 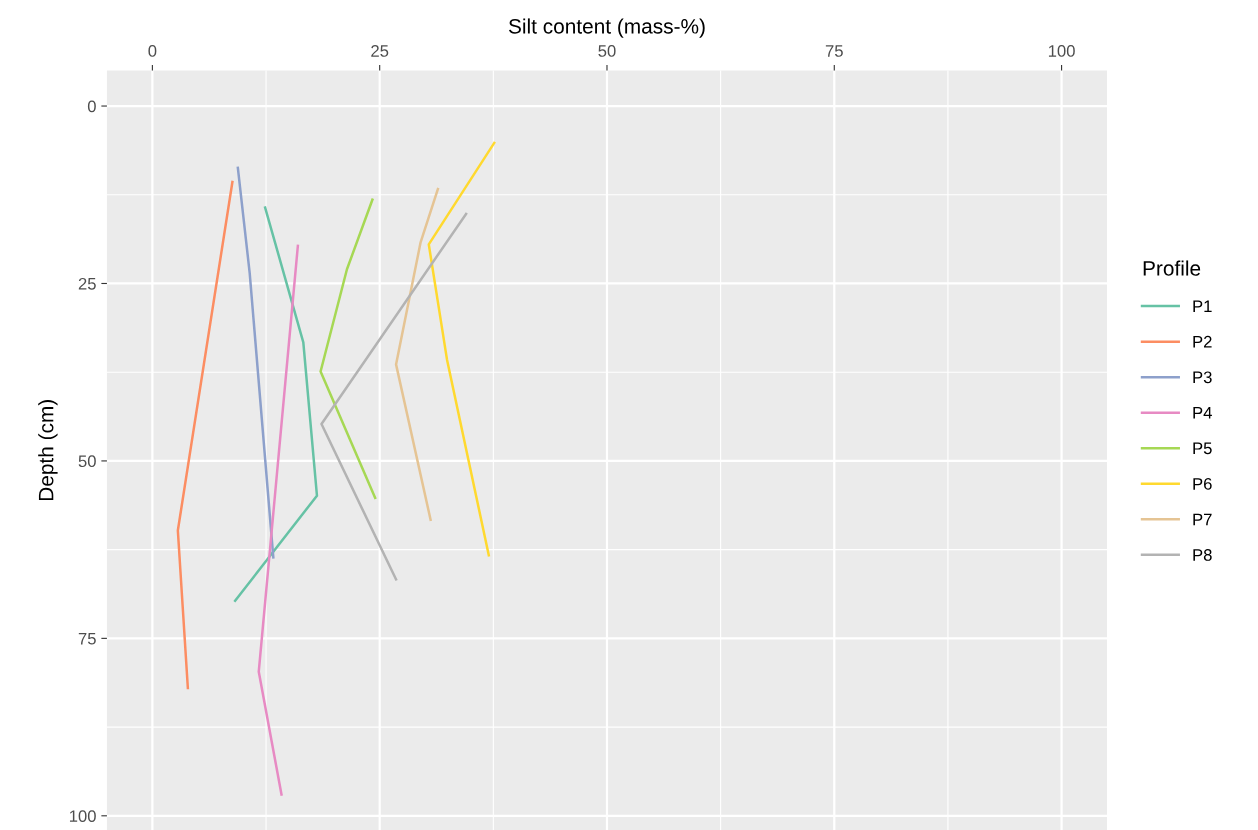 I want to click on y-tick-label: 75, so click(x=87, y=638).